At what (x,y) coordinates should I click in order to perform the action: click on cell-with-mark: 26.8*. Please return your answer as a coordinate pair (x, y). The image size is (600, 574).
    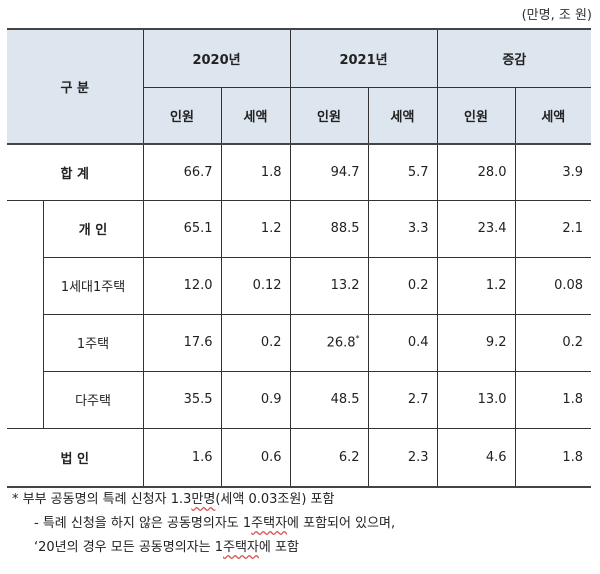
    Looking at the image, I should click on (329, 343).